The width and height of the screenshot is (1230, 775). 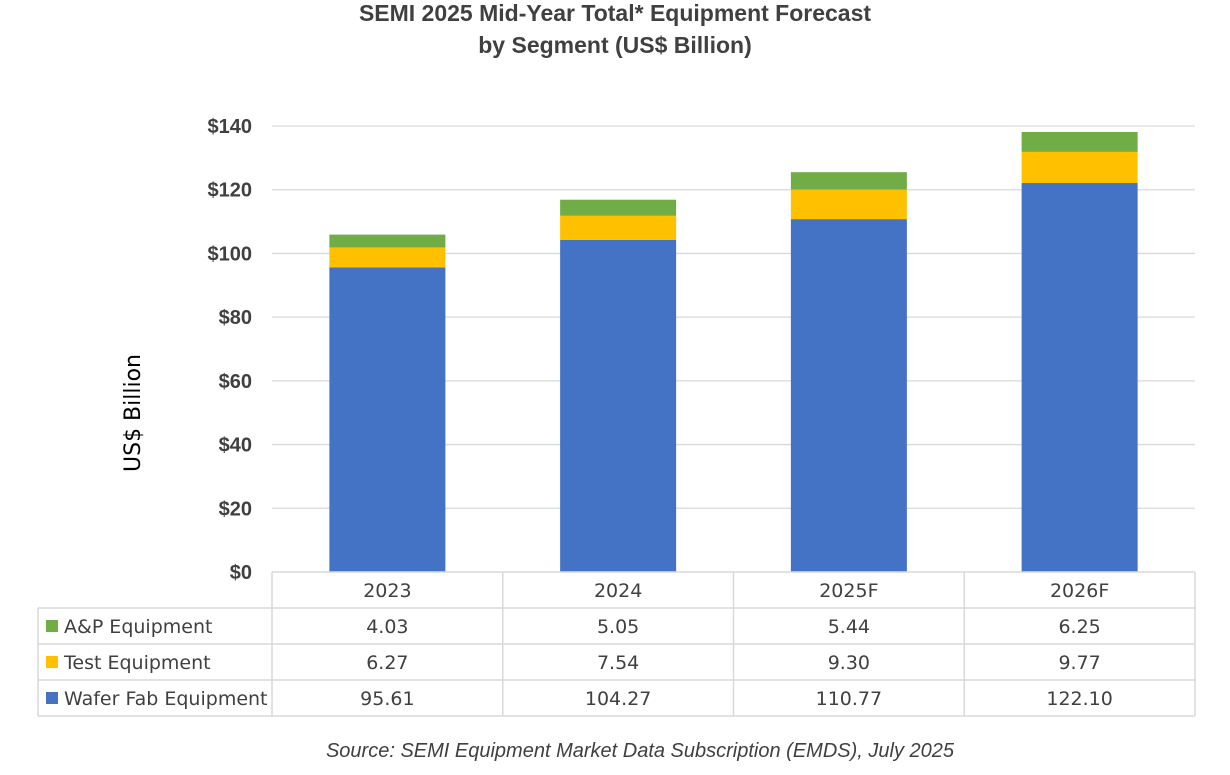 What do you see at coordinates (1079, 699) in the screenshot?
I see `data-label: 122.10` at bounding box center [1079, 699].